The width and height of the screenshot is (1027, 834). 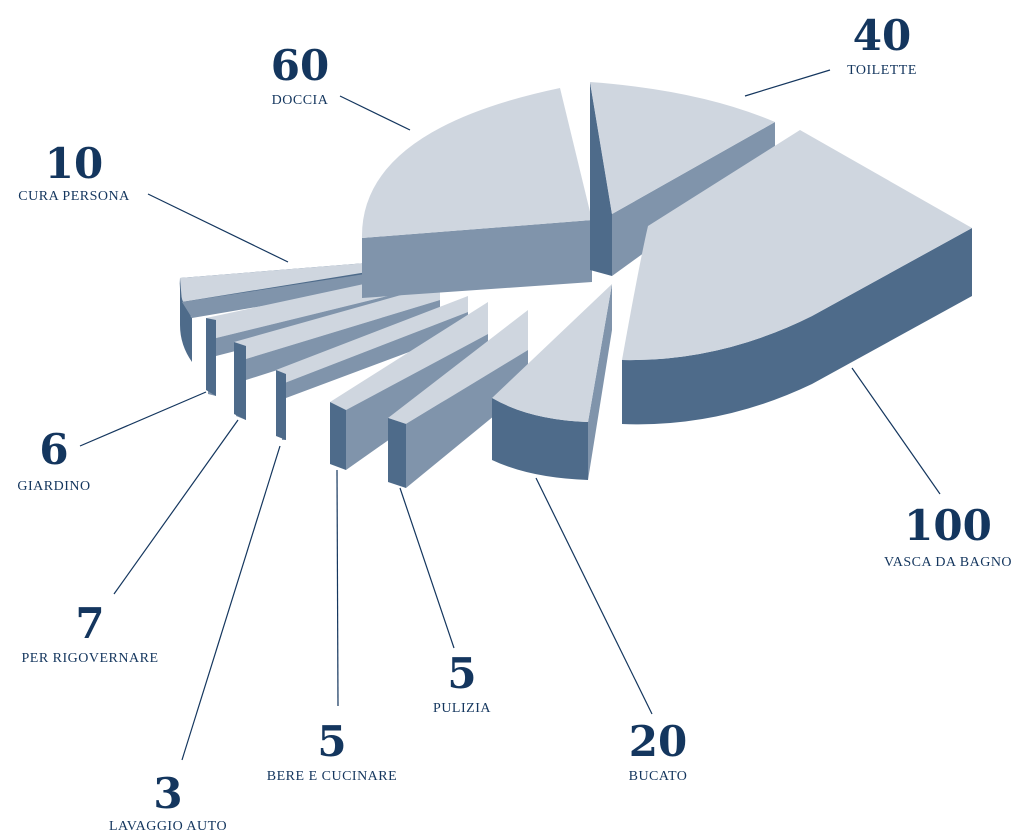 I want to click on value-vasca-da-bagno: 100, so click(x=948, y=525).